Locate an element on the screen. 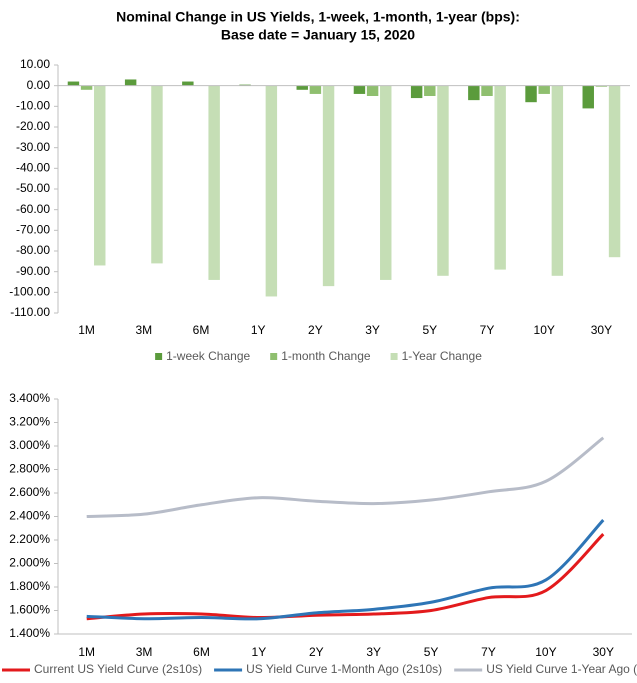  legend-label: 1-week Change is located at coordinates (208, 356).